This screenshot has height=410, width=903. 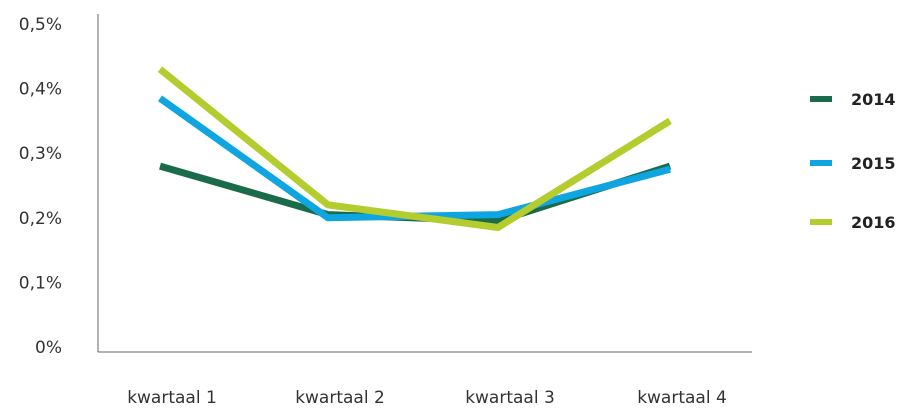 I want to click on legend-label-2016: 2016, so click(x=873, y=222).